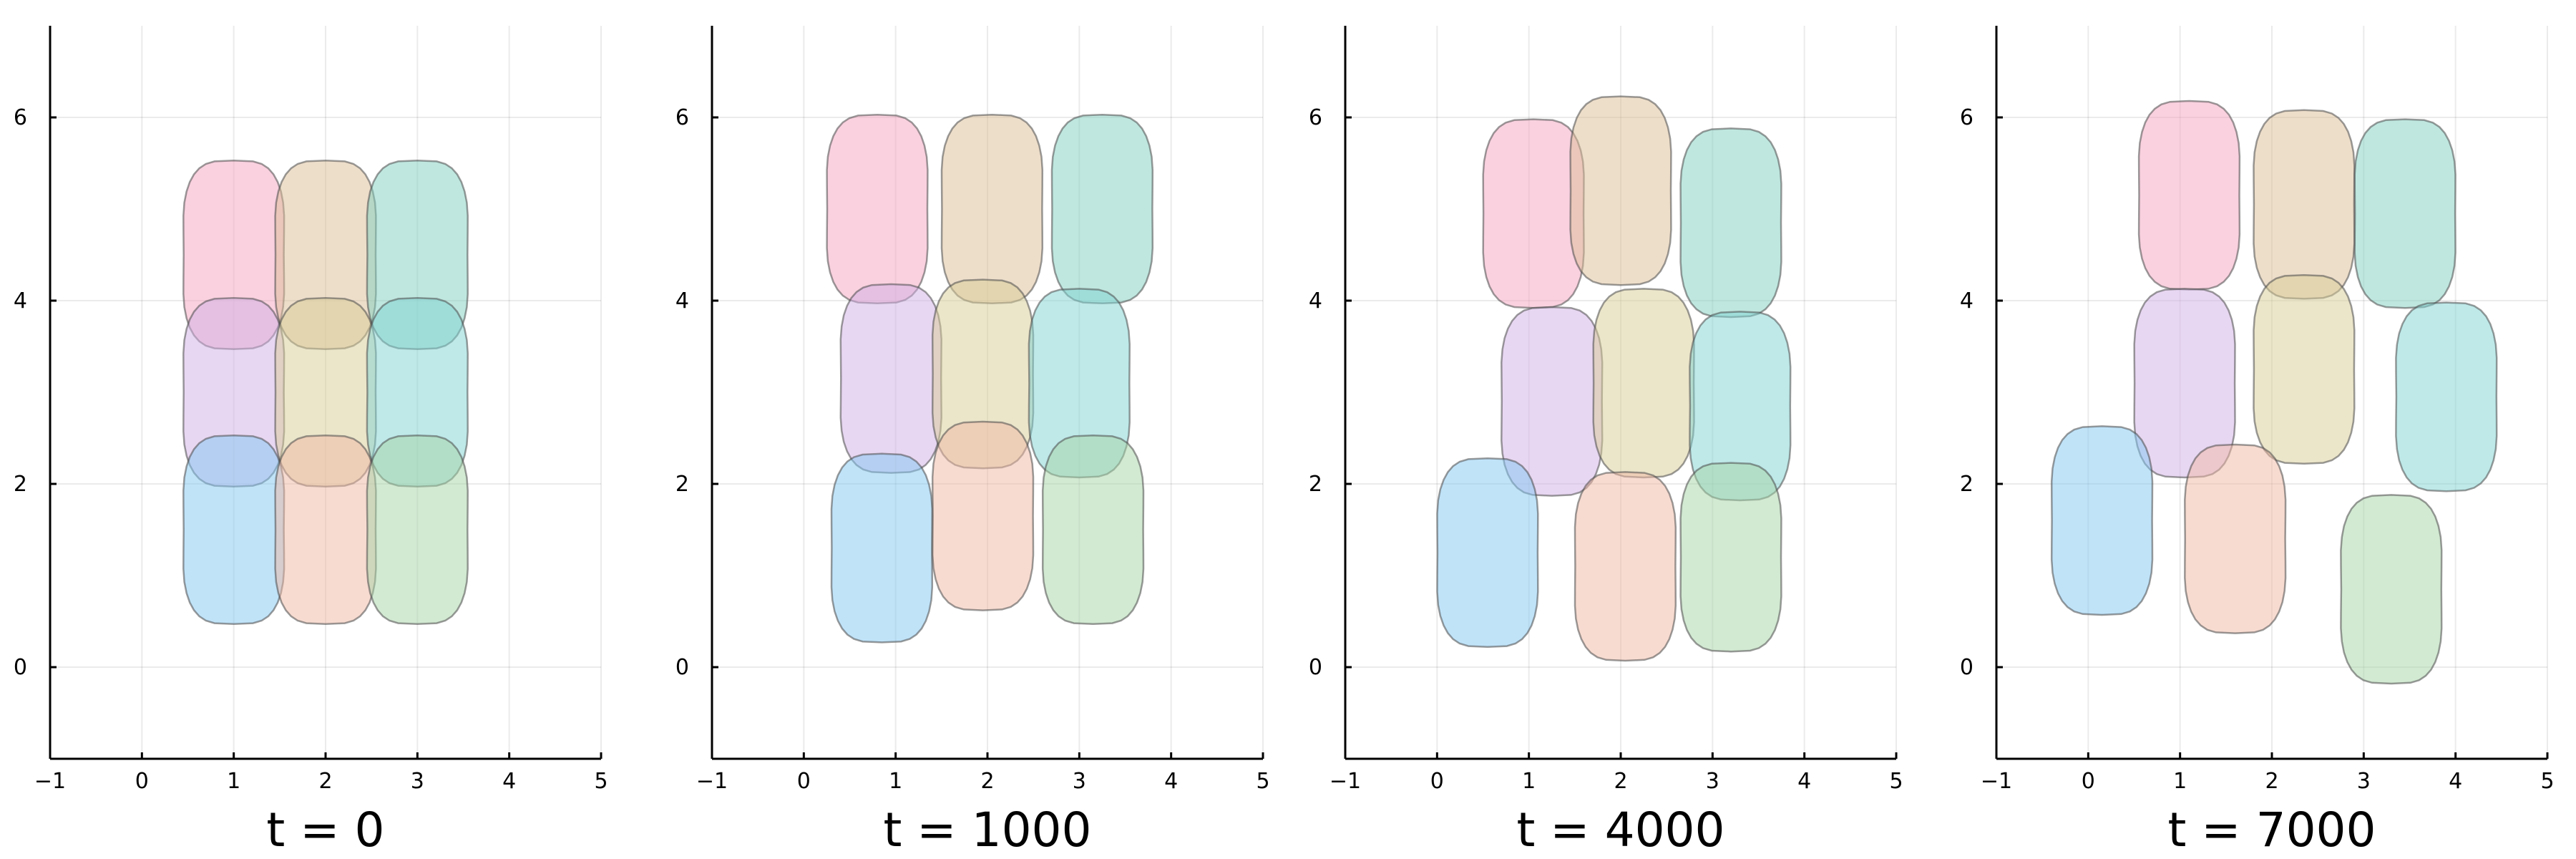  What do you see at coordinates (1620, 830) in the screenshot?
I see `panel-title: t = 4000` at bounding box center [1620, 830].